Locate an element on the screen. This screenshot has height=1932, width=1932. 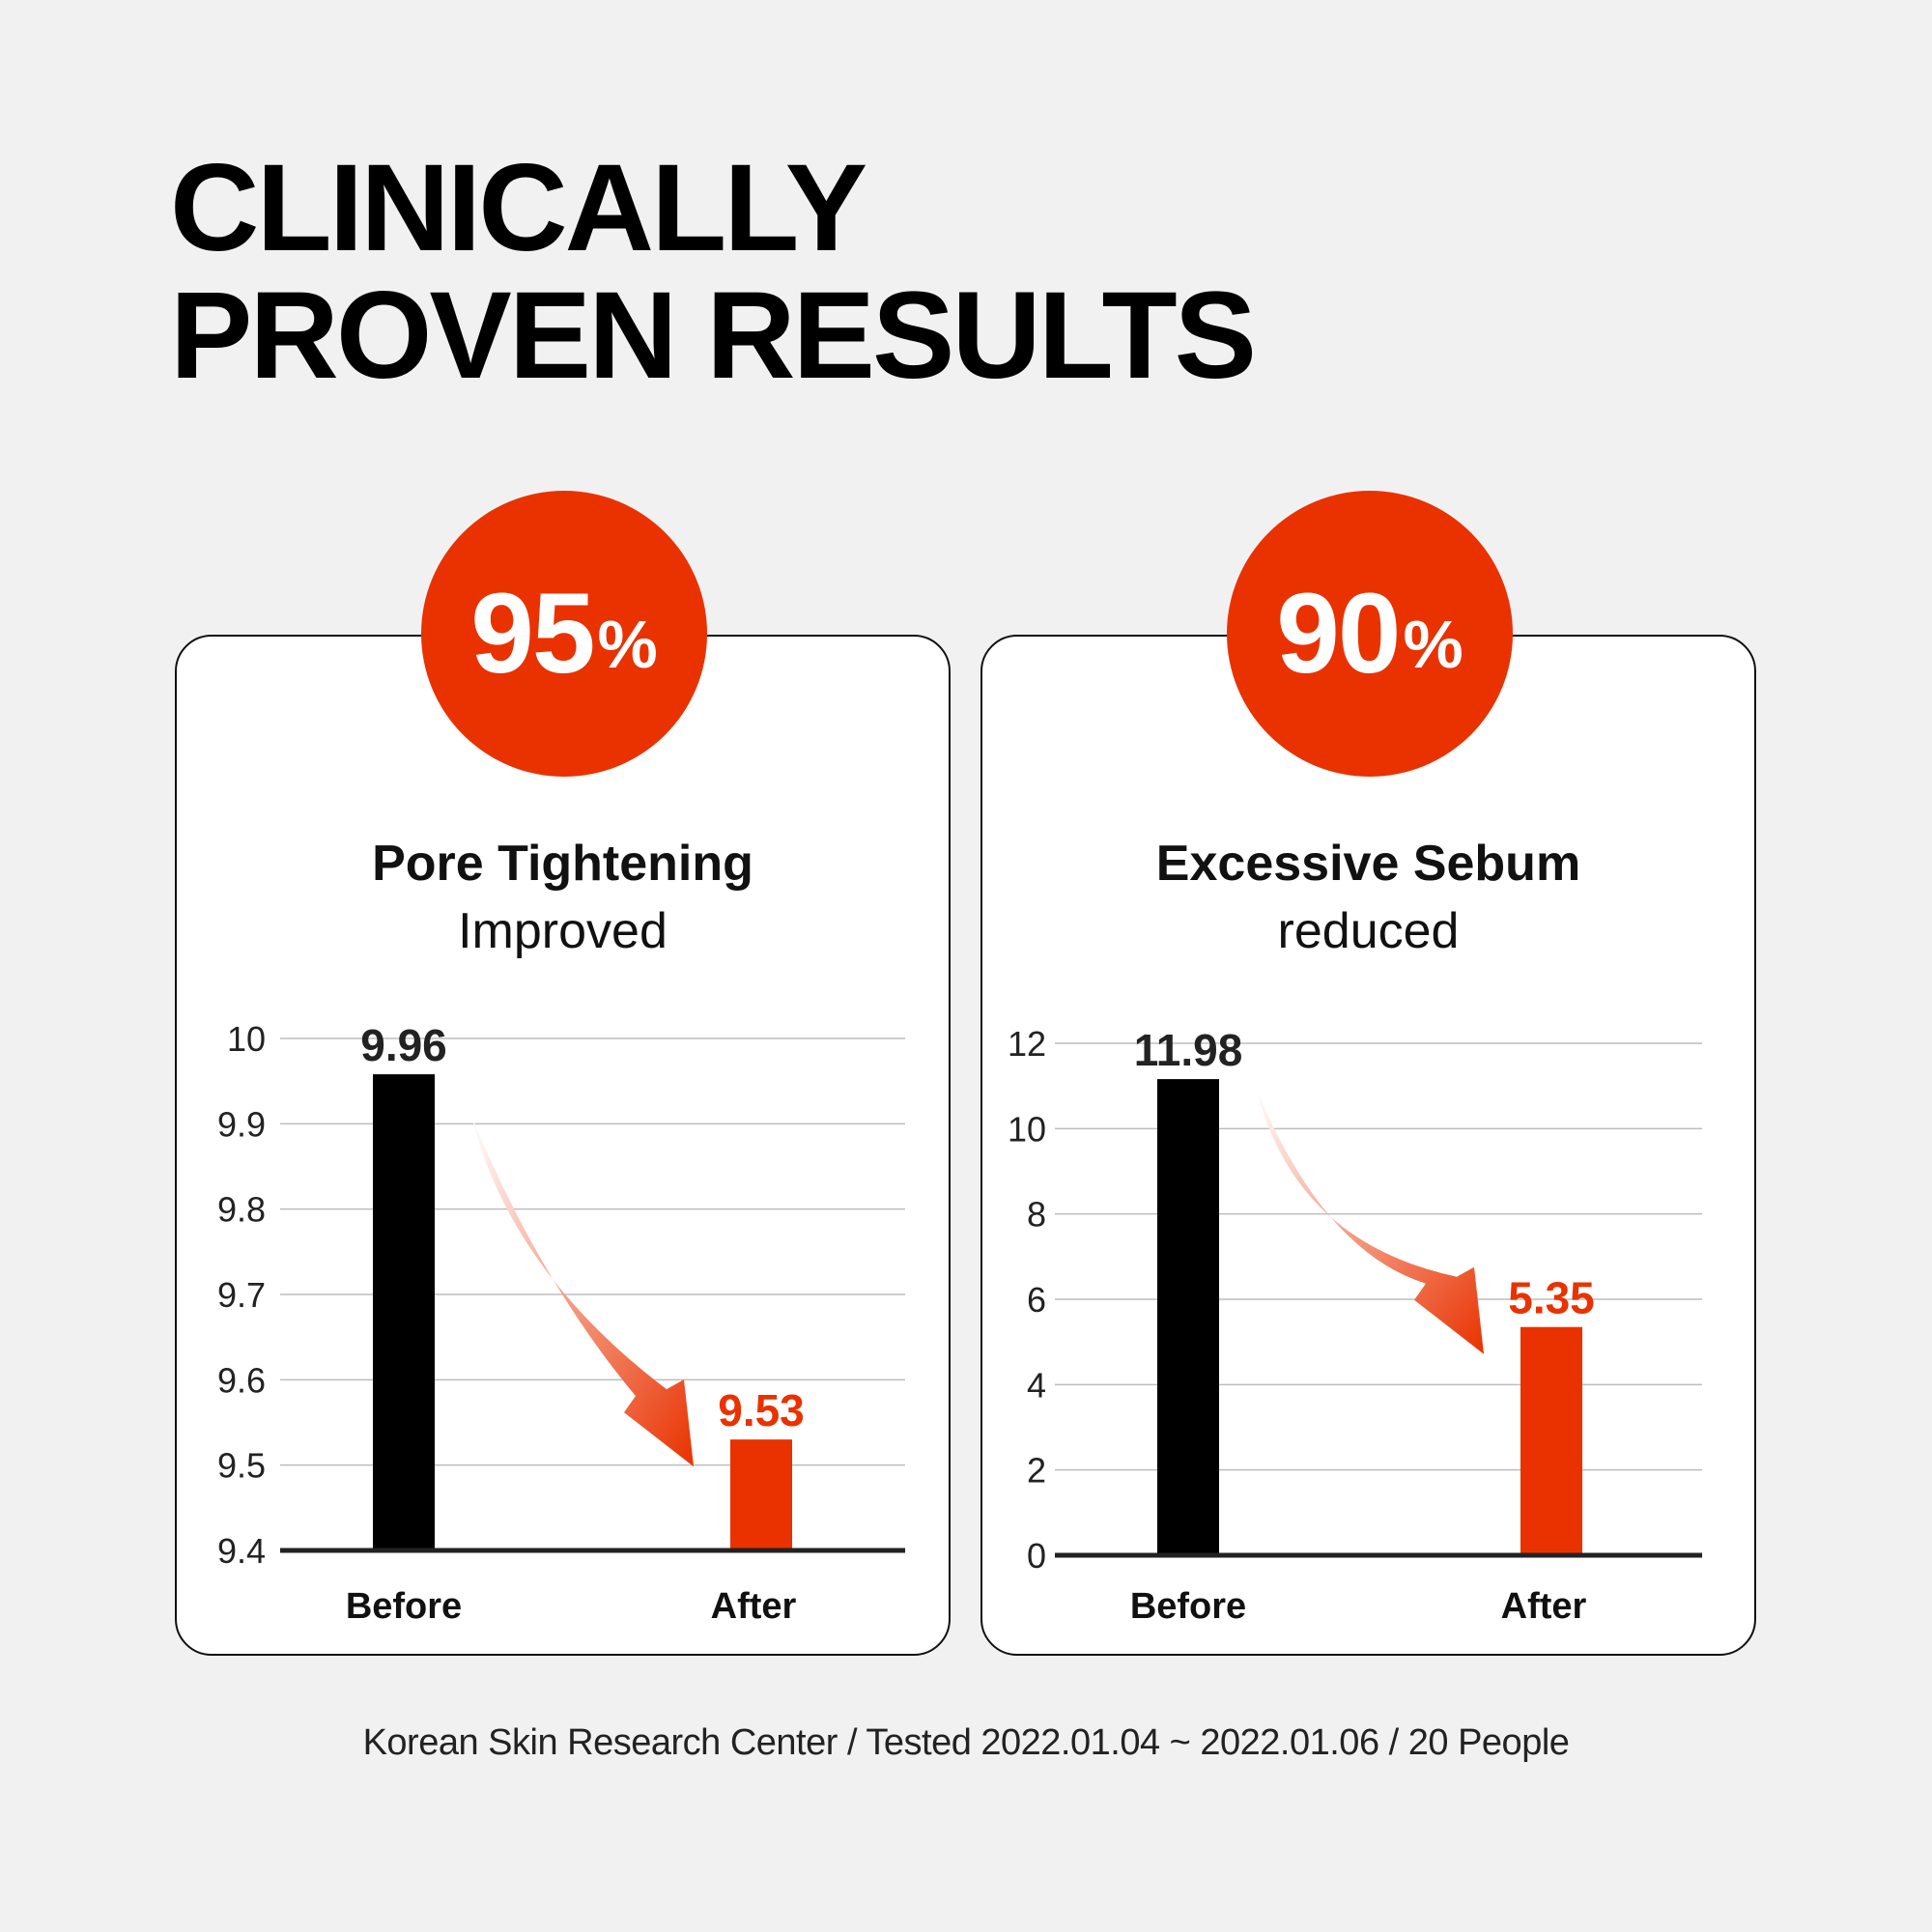
headline-line-2: PROVEN RESULTS is located at coordinates (713, 336).